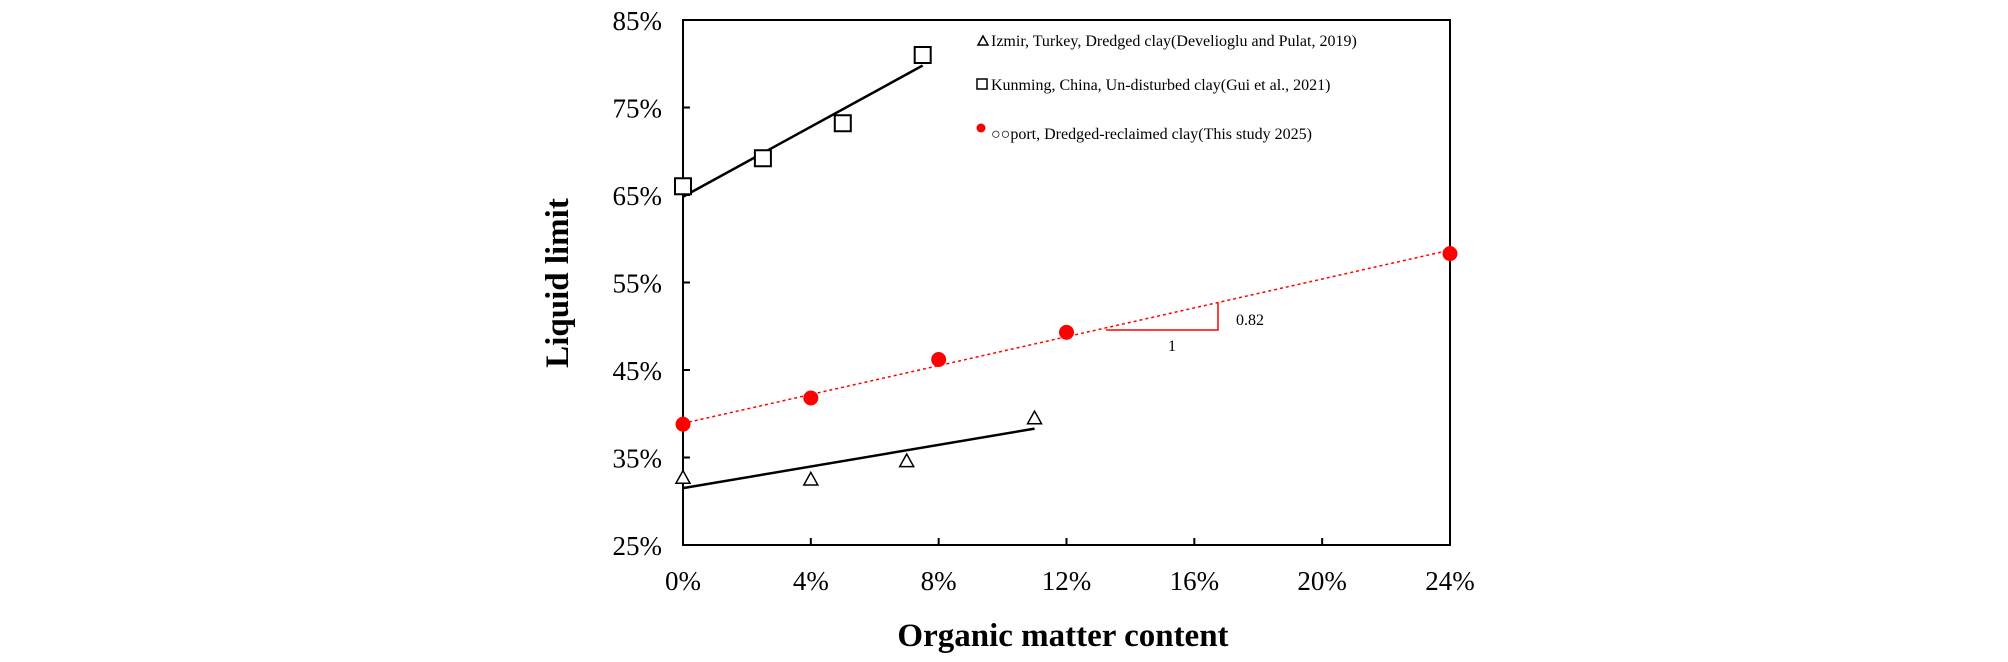 This screenshot has height=662, width=2008. What do you see at coordinates (939, 581) in the screenshot?
I see `x-tick-label: 8%` at bounding box center [939, 581].